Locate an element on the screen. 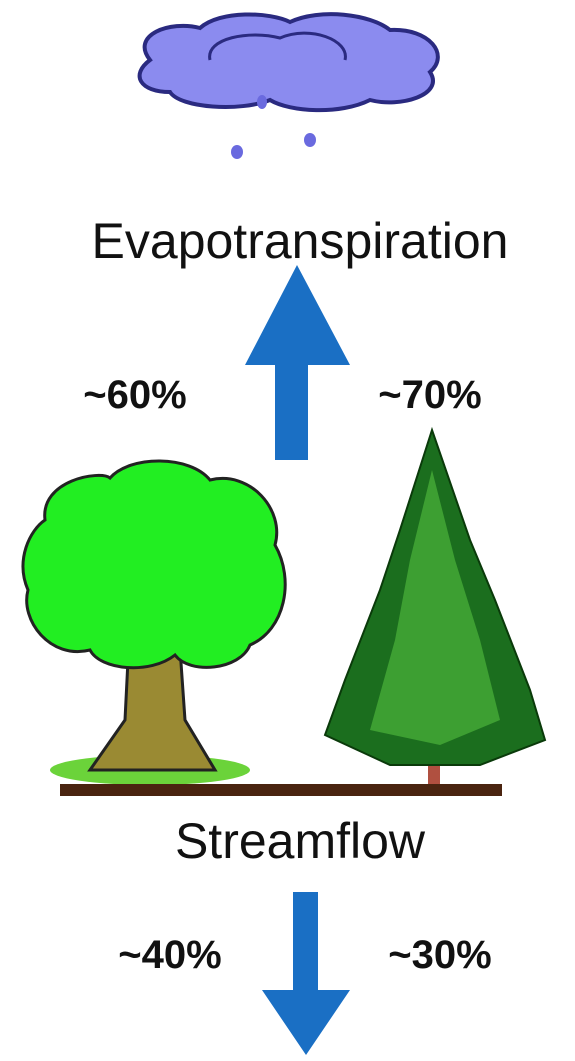  deciduous-tree is located at coordinates (154, 622).